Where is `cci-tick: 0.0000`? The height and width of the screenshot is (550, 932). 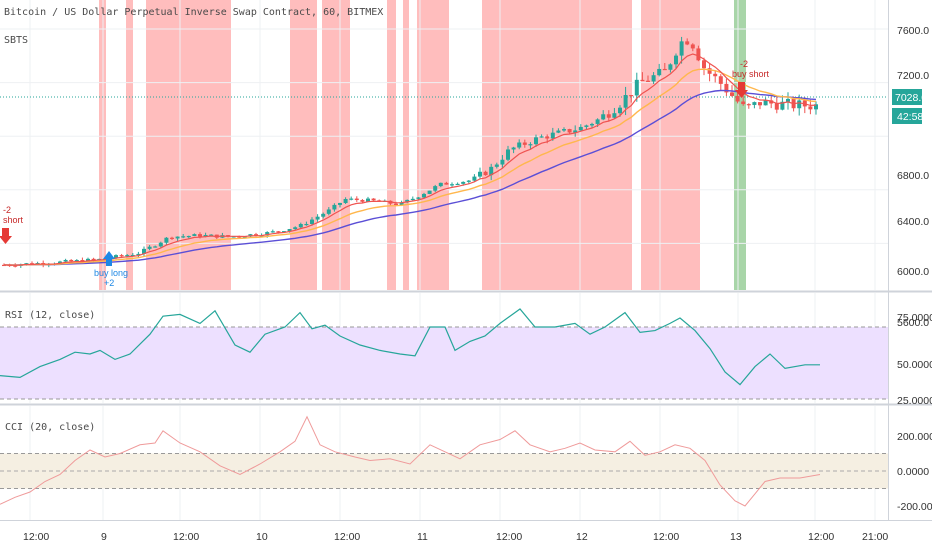 cci-tick: 0.0000 is located at coordinates (913, 472).